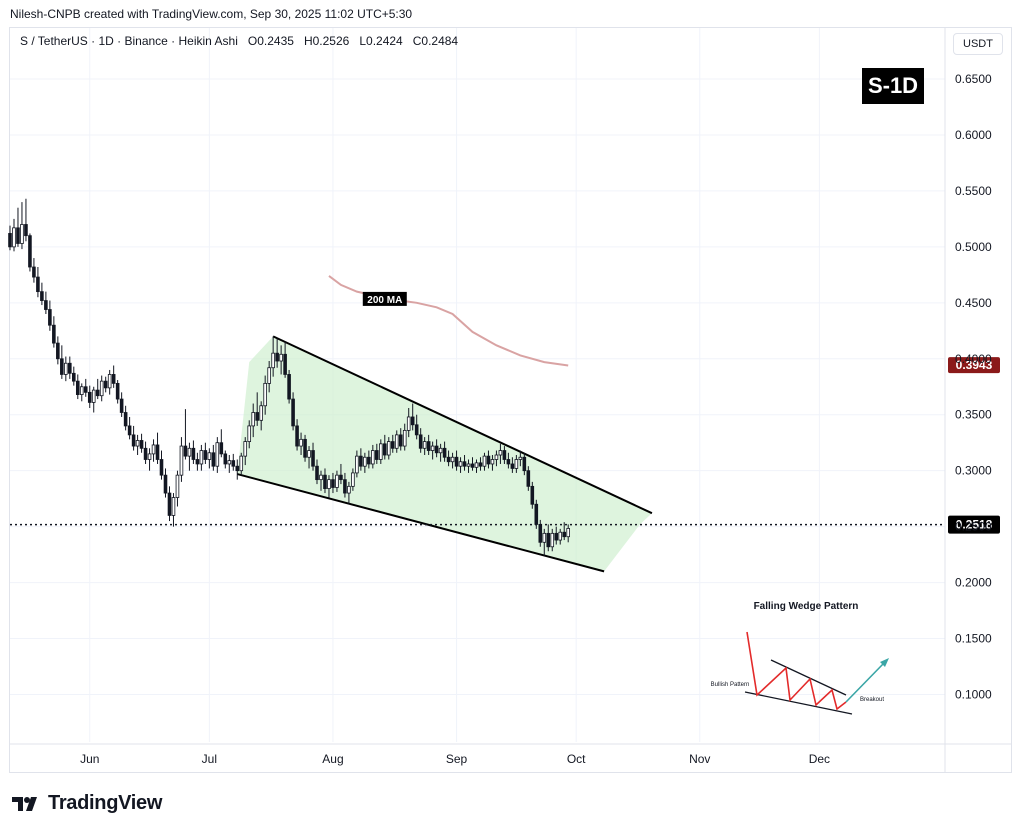 The image size is (1021, 833). What do you see at coordinates (89, 759) in the screenshot?
I see `x-tick-label: Jun` at bounding box center [89, 759].